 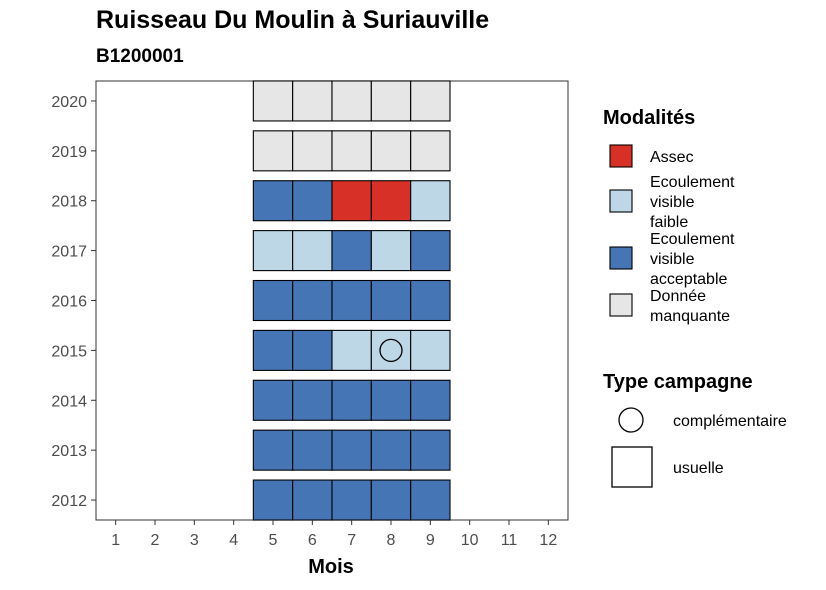 What do you see at coordinates (334, 534) in the screenshot?
I see `x-axis: 1 2 3 4 5 6 7 8 9 10 11 12` at bounding box center [334, 534].